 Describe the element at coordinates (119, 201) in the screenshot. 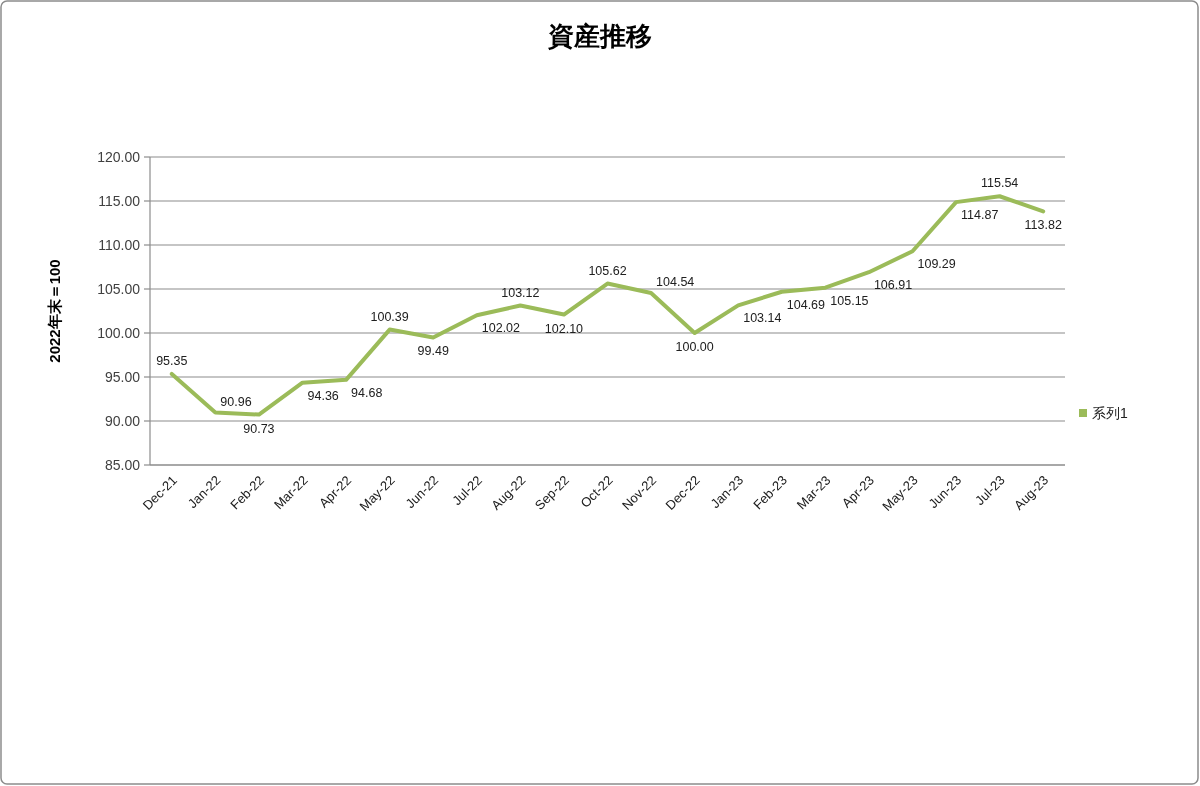

I see `y-tick-label: 115.00` at that location.